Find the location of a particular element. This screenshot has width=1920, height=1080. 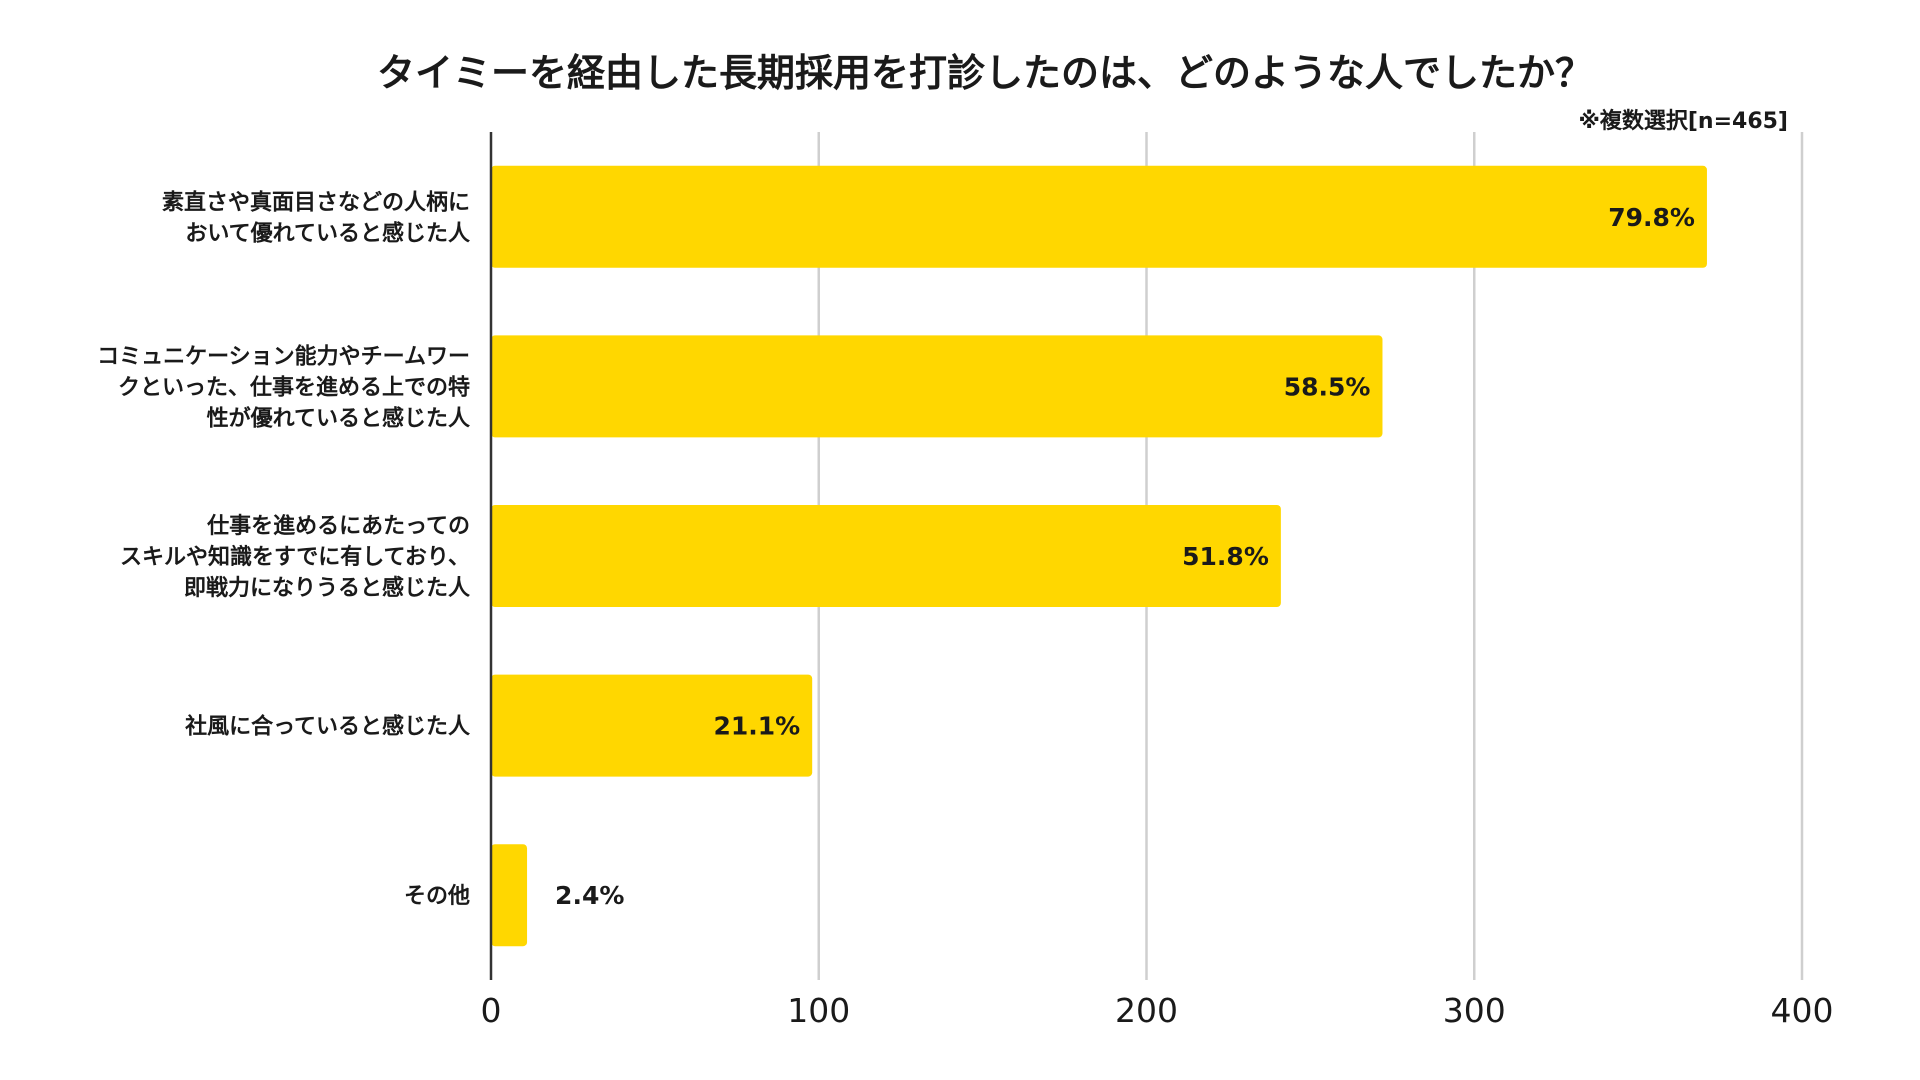

x-tick-label: 200 is located at coordinates (1146, 1010).